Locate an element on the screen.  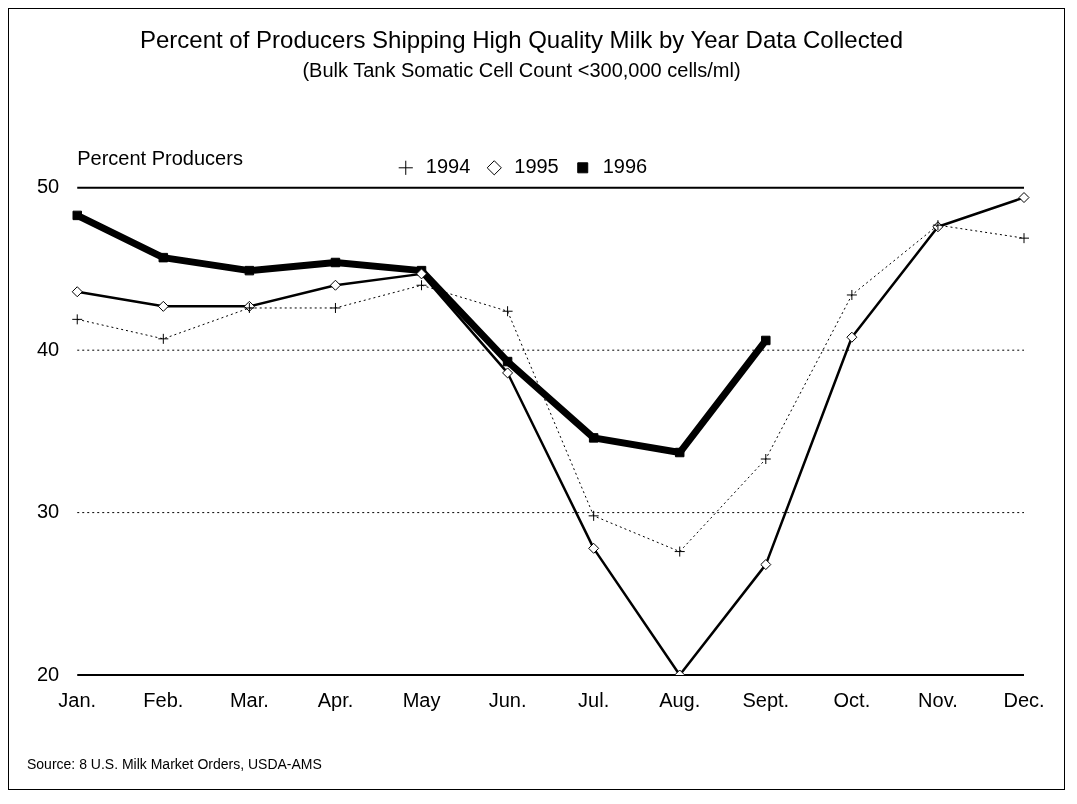
x-tick-label: Feb. is located at coordinates (163, 699).